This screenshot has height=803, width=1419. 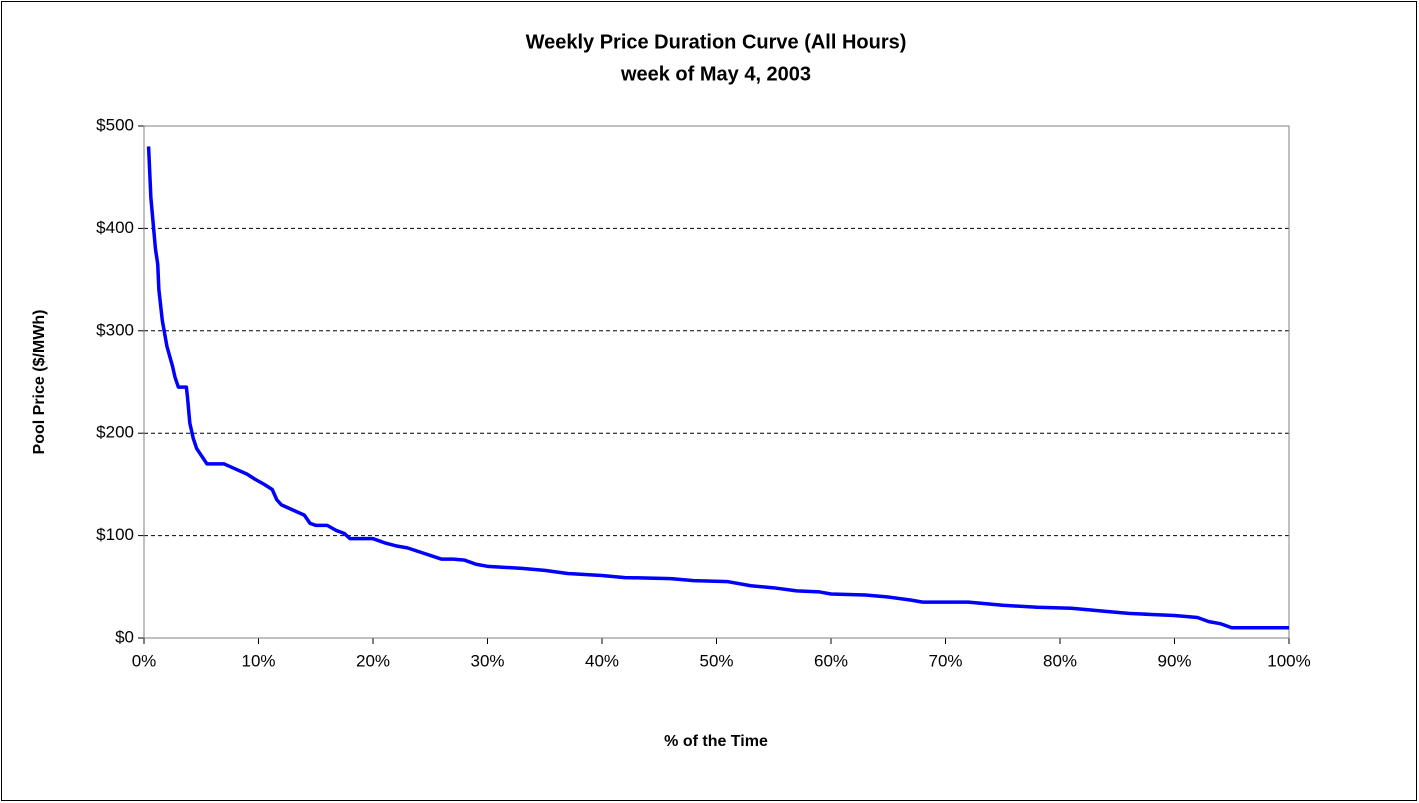 I want to click on x-tick-label: 100%, so click(x=1288, y=660).